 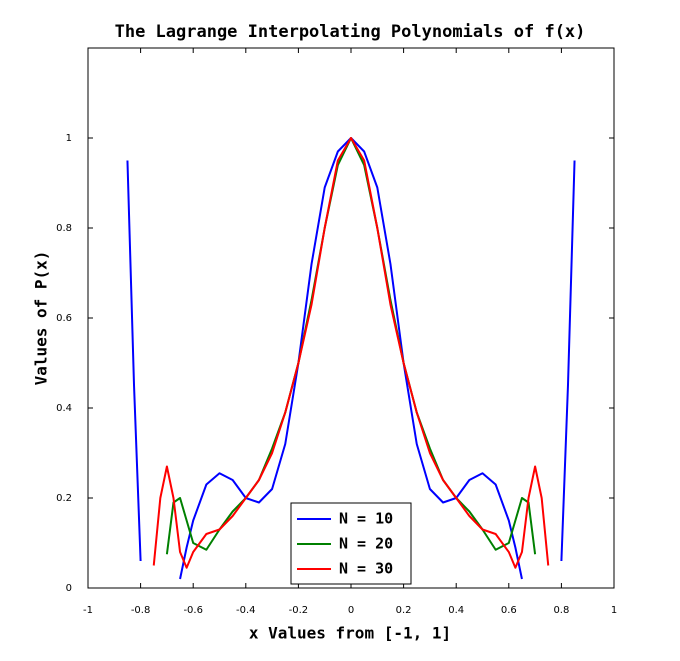 What do you see at coordinates (350, 633) in the screenshot?
I see `x-axis-label: x Values from [-1, 1]` at bounding box center [350, 633].